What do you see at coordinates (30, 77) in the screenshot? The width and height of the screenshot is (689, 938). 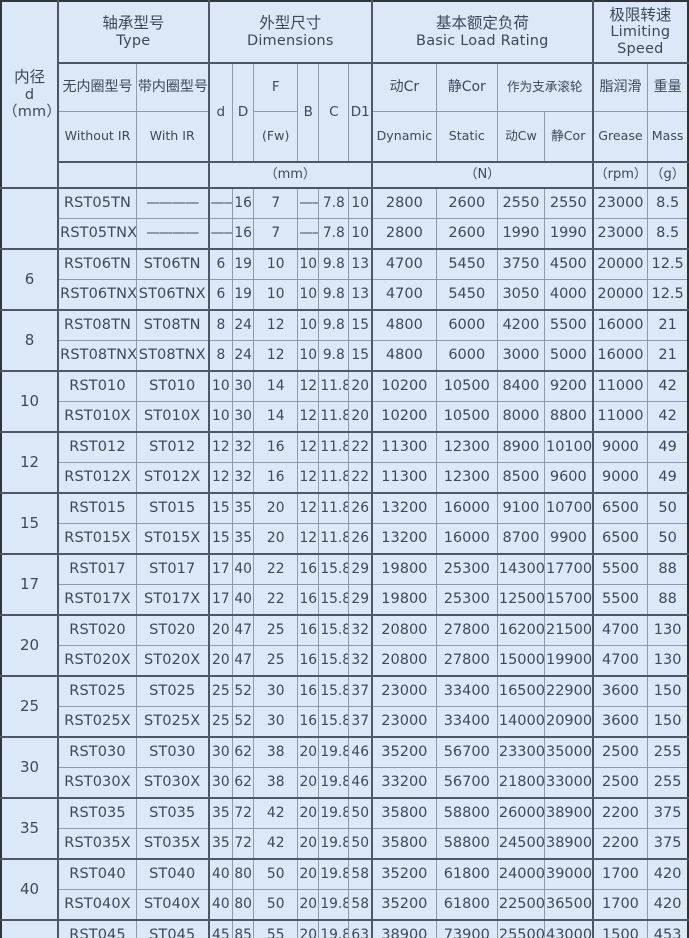 I see `header-bore-cn: 内径` at bounding box center [30, 77].